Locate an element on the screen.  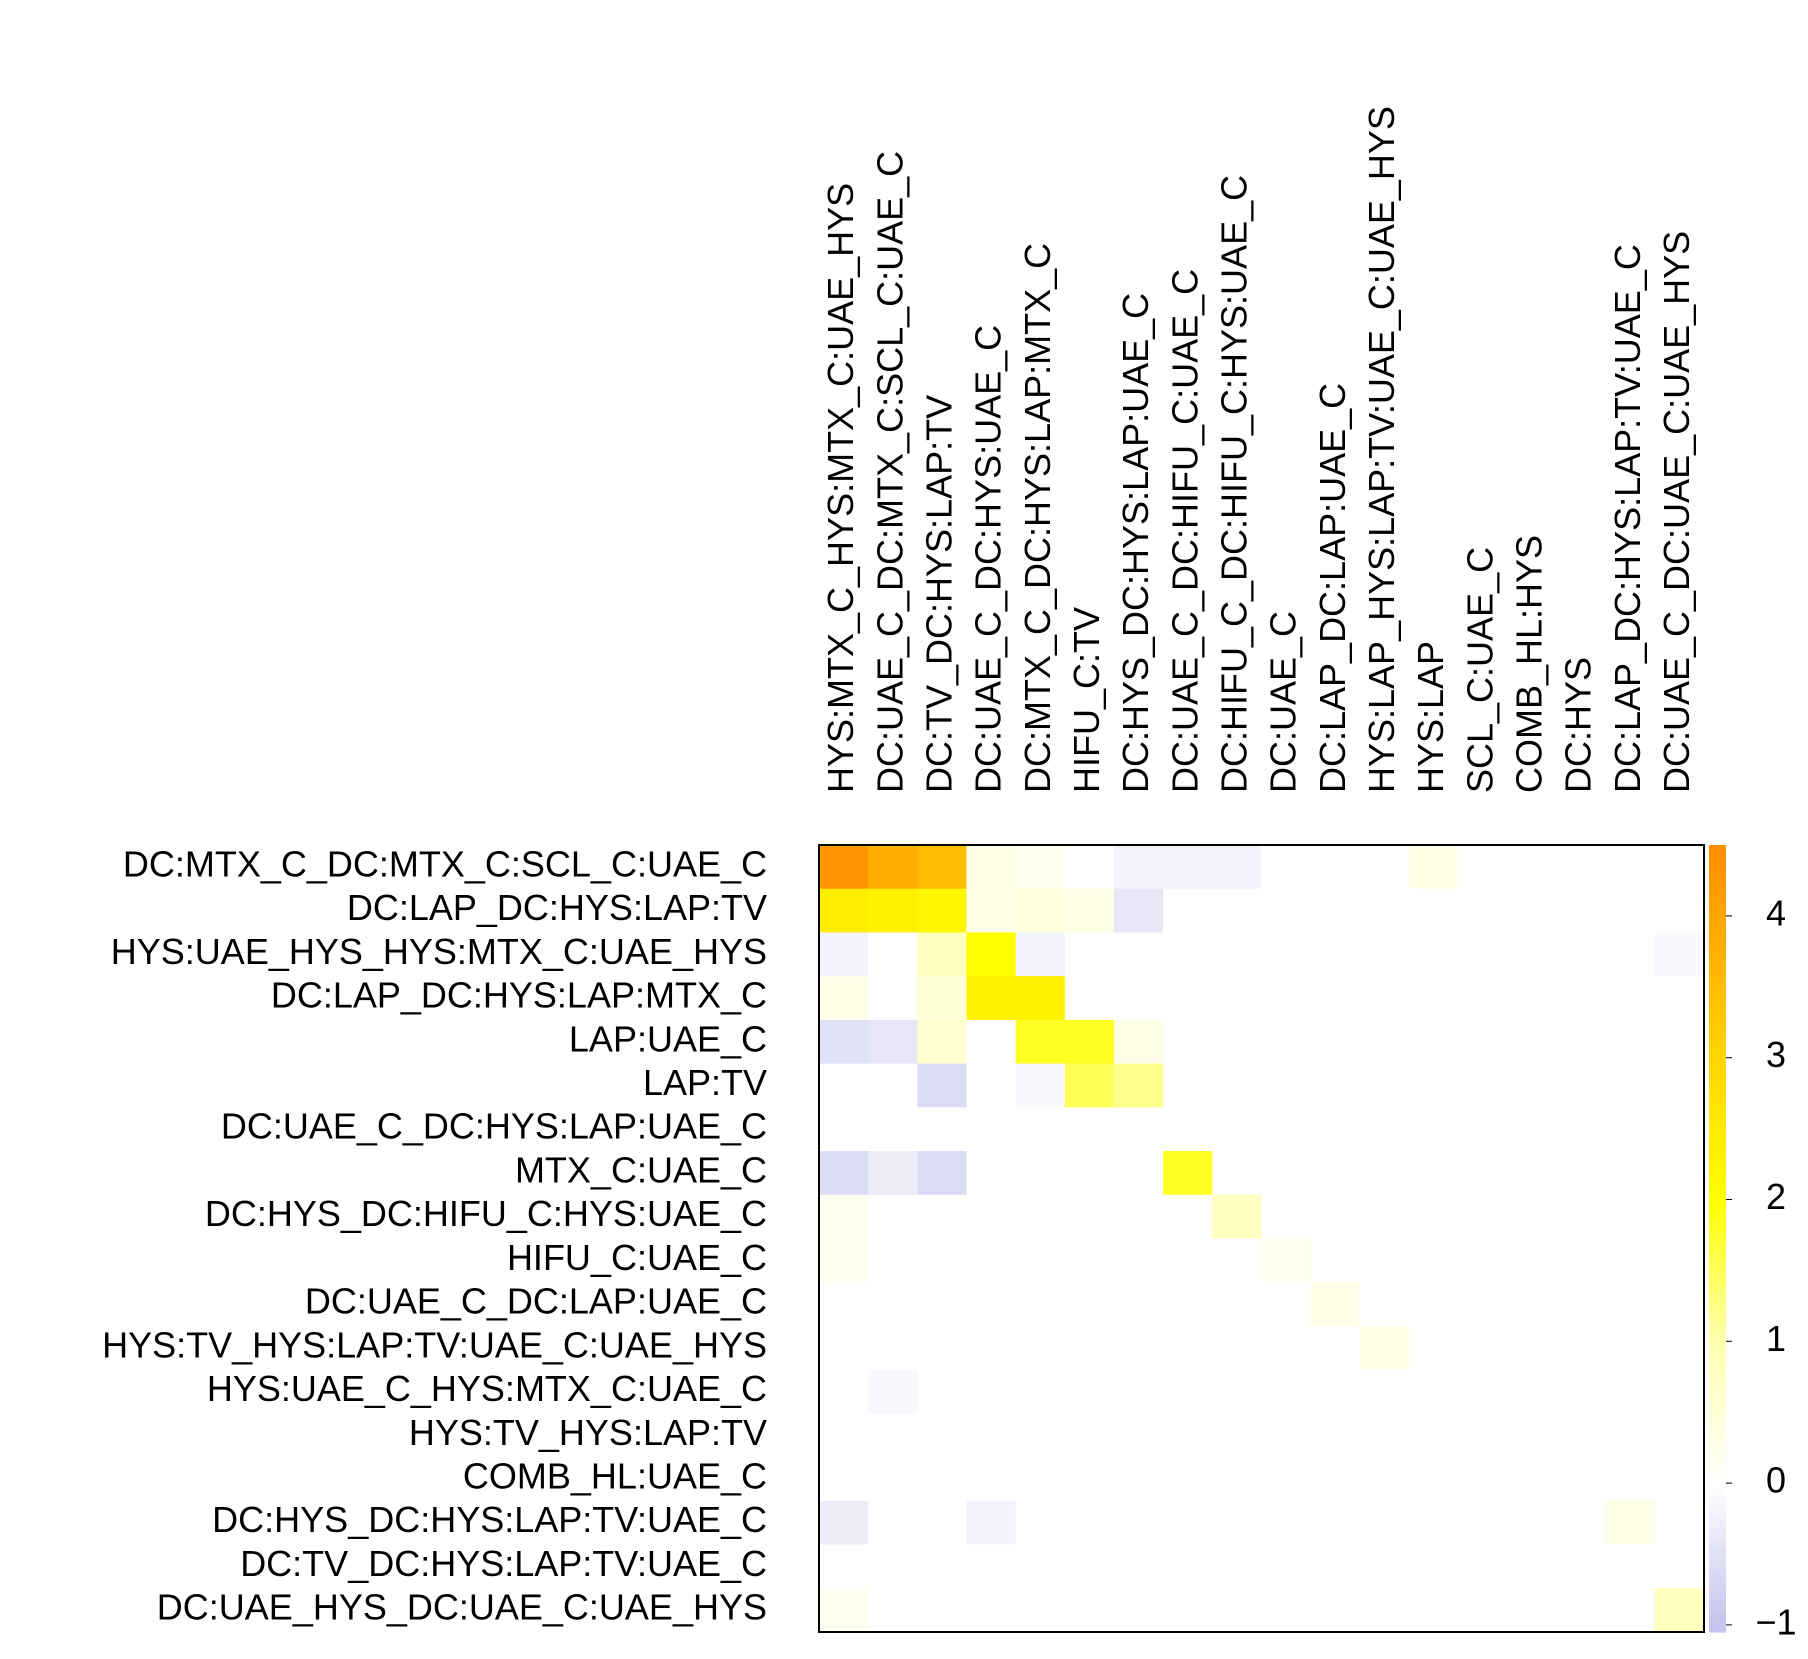
column-label: DC:UAE_C_DC:MTX_C:SCL_C:UAE_C is located at coordinates (889, 472).